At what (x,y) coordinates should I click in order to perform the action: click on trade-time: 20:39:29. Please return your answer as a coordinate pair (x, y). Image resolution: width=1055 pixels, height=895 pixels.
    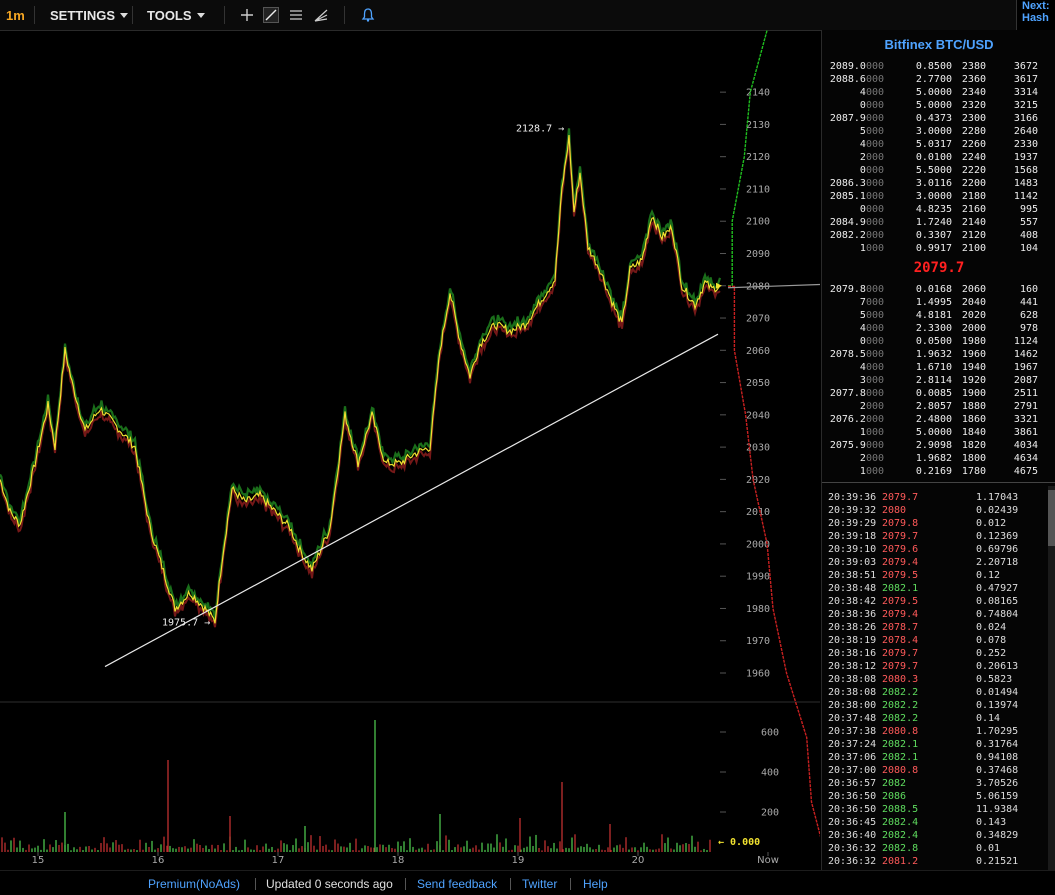
    Looking at the image, I should click on (852, 523).